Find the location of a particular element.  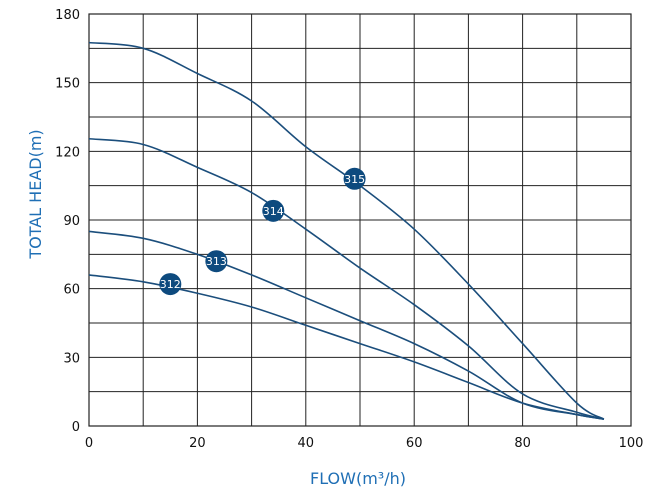

y-tick-label: 60 is located at coordinates (71, 290).